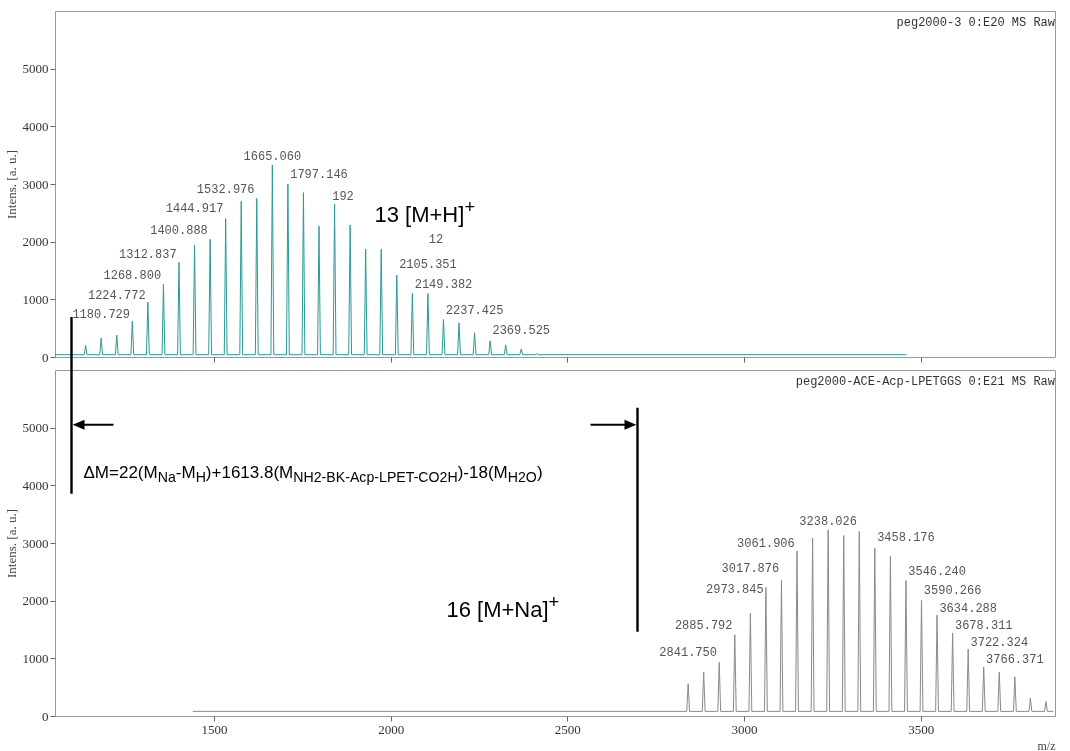  I want to click on annotation: 1532.976, so click(225, 189).